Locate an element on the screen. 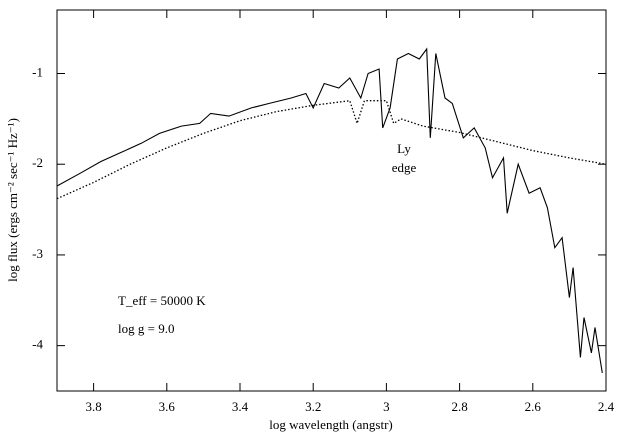 This screenshot has width=619, height=441. x-tick-label: 3 is located at coordinates (386, 406).